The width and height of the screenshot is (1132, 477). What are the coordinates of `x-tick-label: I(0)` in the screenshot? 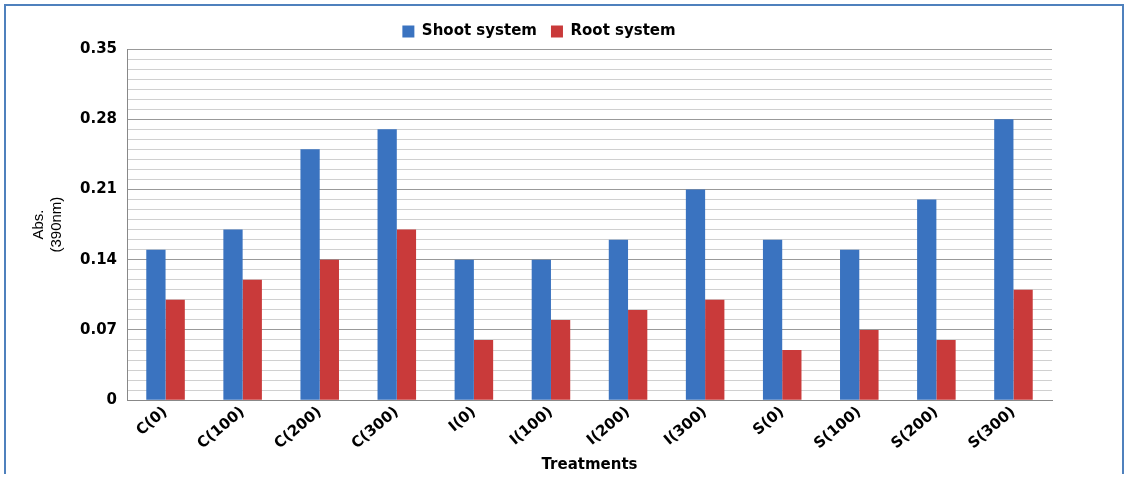 It's located at (461, 419).